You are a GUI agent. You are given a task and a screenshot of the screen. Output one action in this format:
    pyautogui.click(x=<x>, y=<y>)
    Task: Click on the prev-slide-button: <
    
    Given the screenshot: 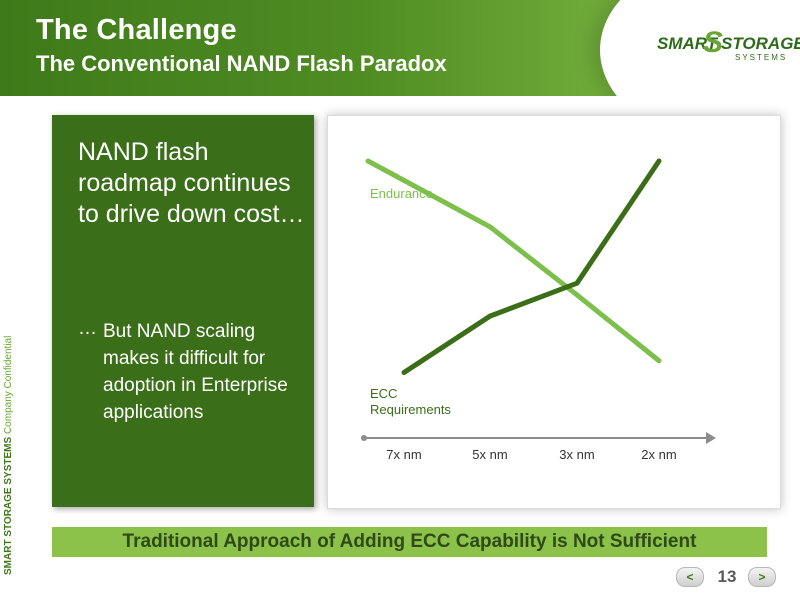 What is the action you would take?
    pyautogui.click(x=690, y=577)
    